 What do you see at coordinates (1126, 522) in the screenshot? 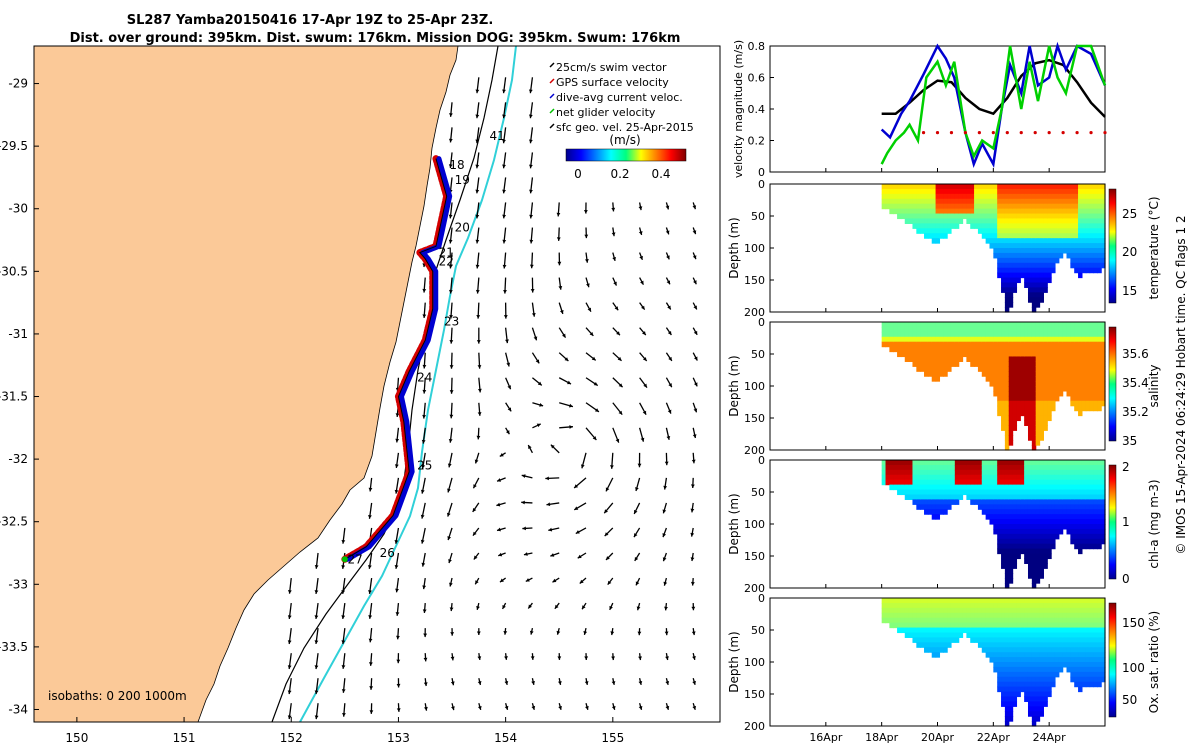
I see `chl-cbar-tick-1: 1` at bounding box center [1126, 522].